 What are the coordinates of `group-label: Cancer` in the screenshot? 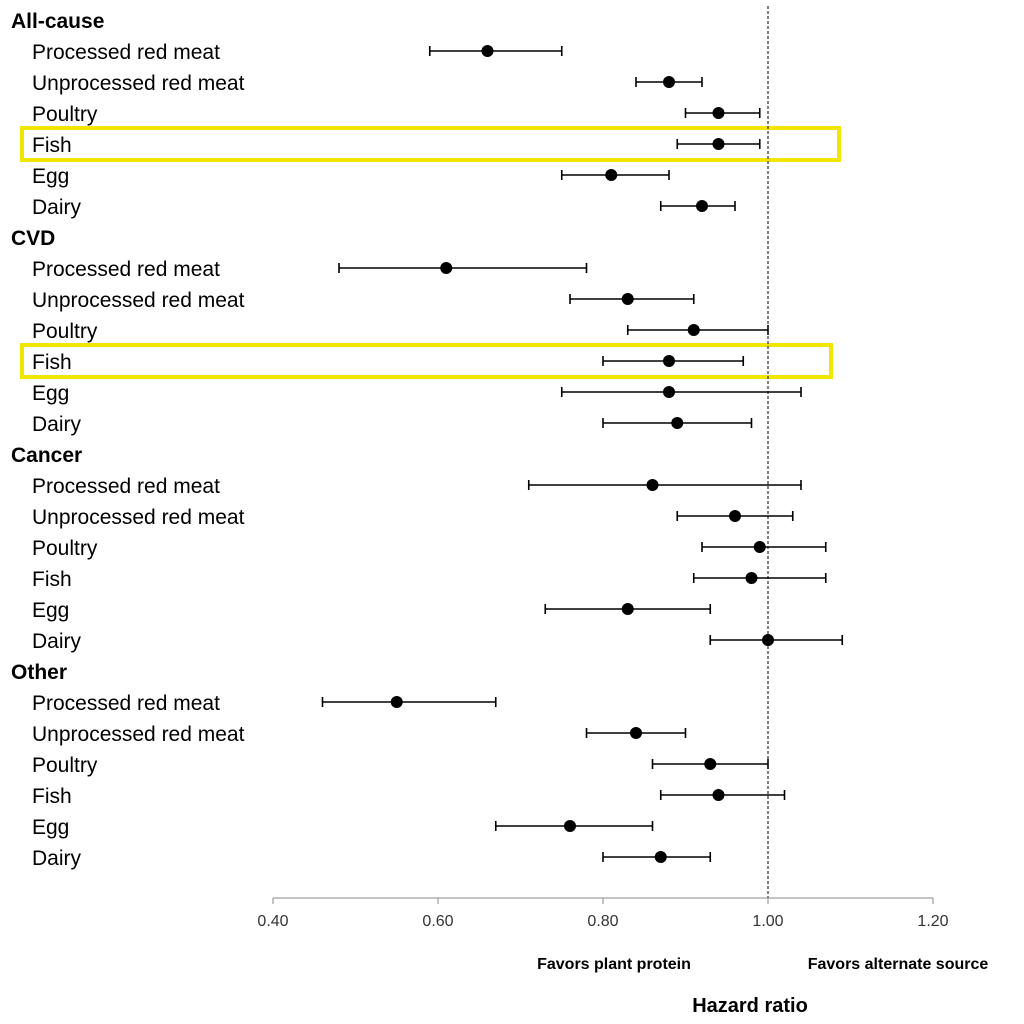 It's located at (46, 455).